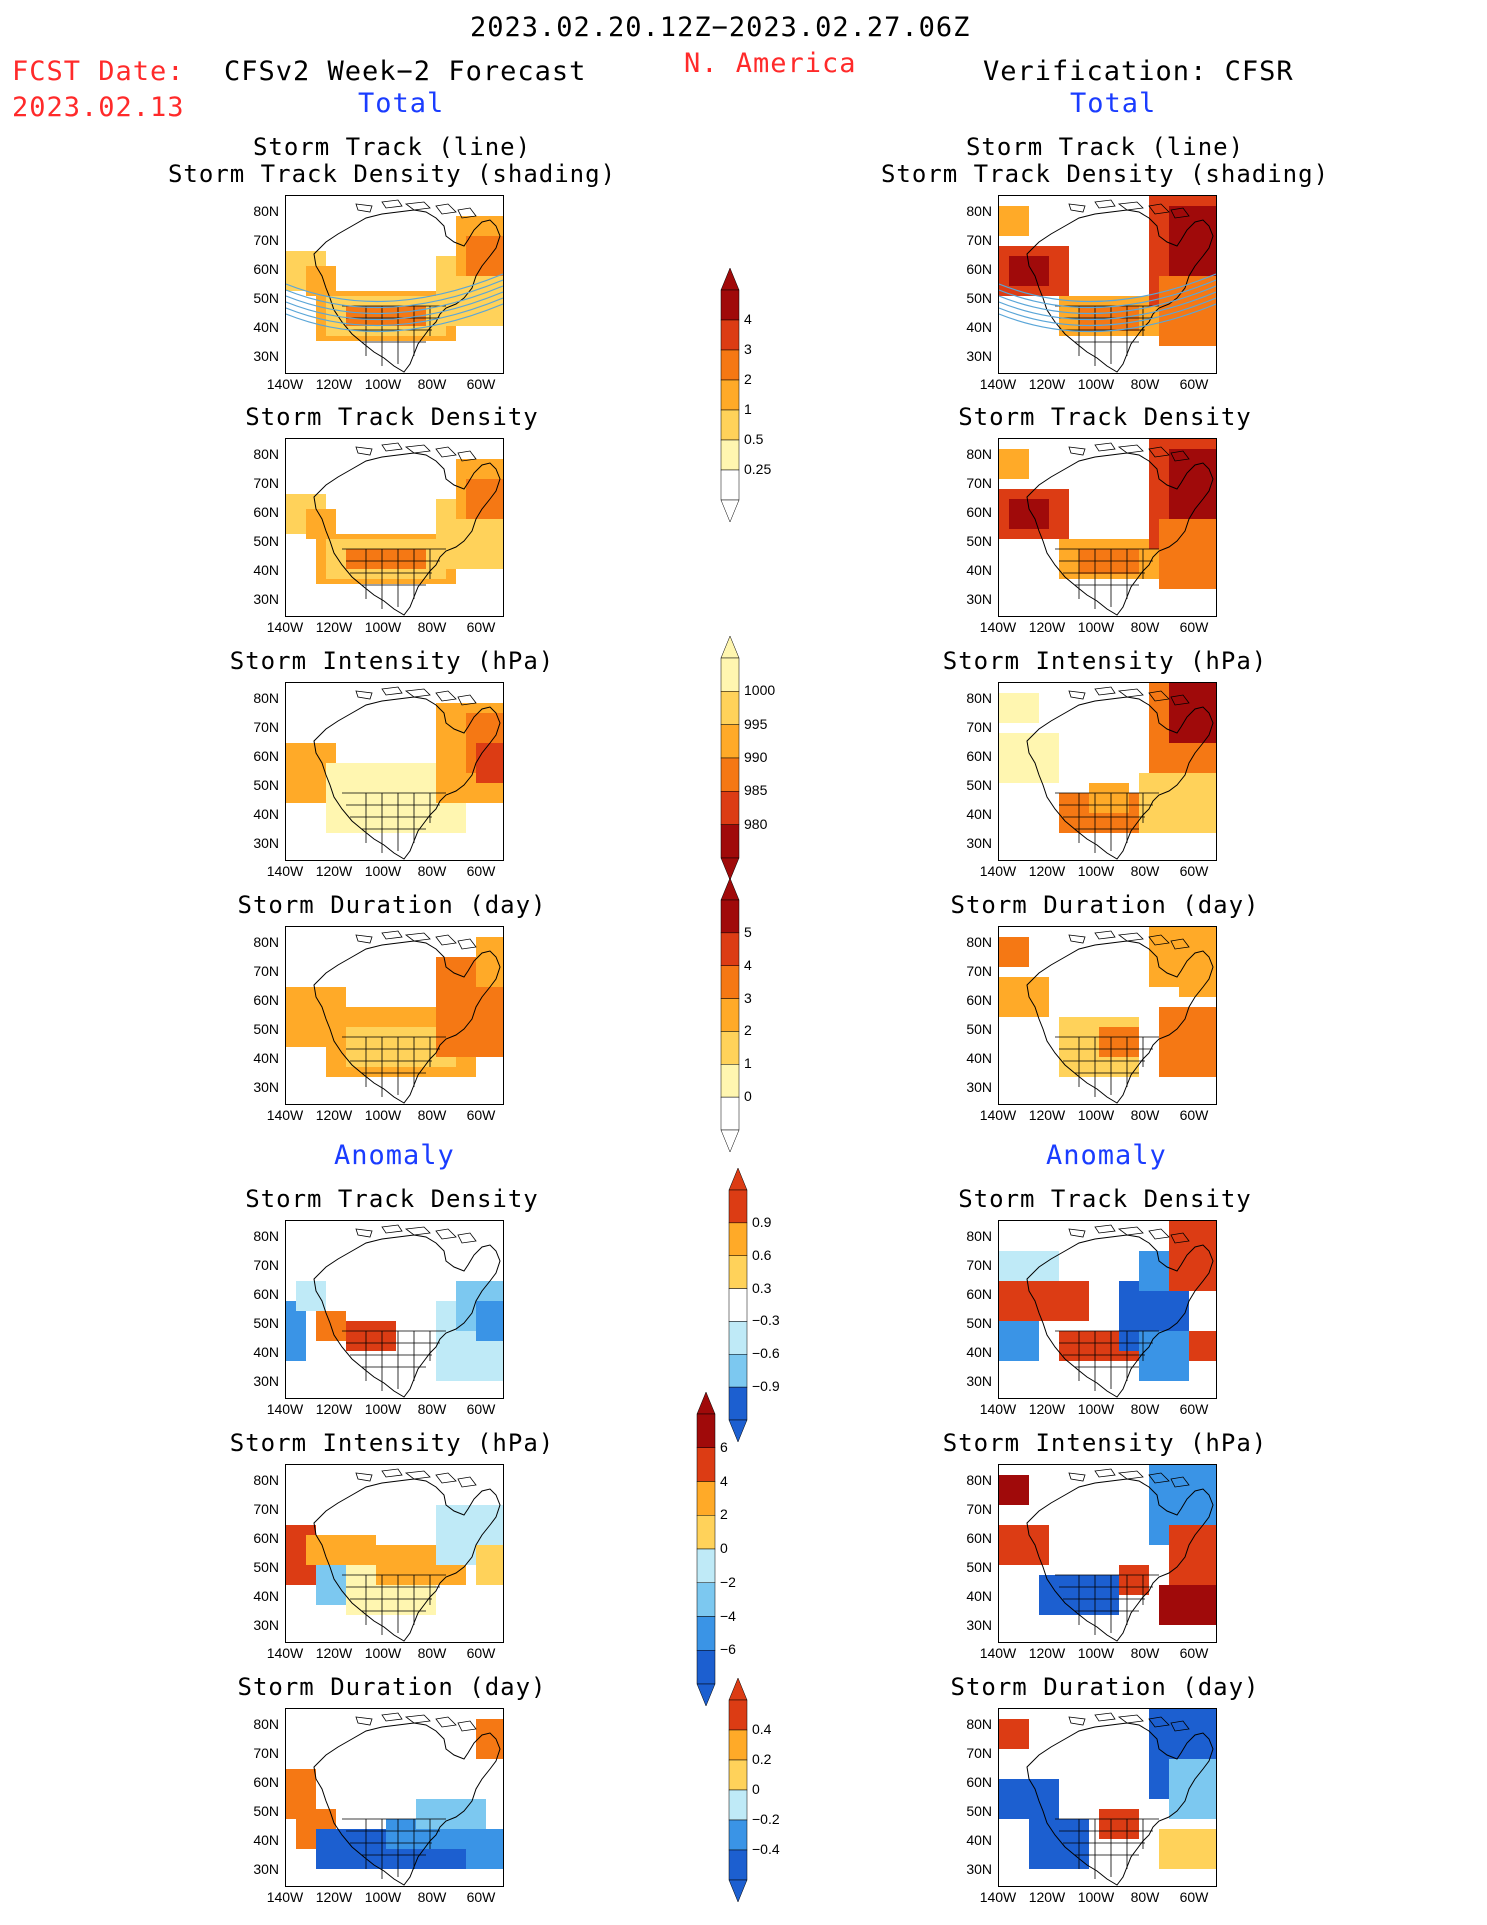  Describe the element at coordinates (979, 1782) in the screenshot. I see `verification-duration-anomaly-map-lat-label: 60N` at that location.